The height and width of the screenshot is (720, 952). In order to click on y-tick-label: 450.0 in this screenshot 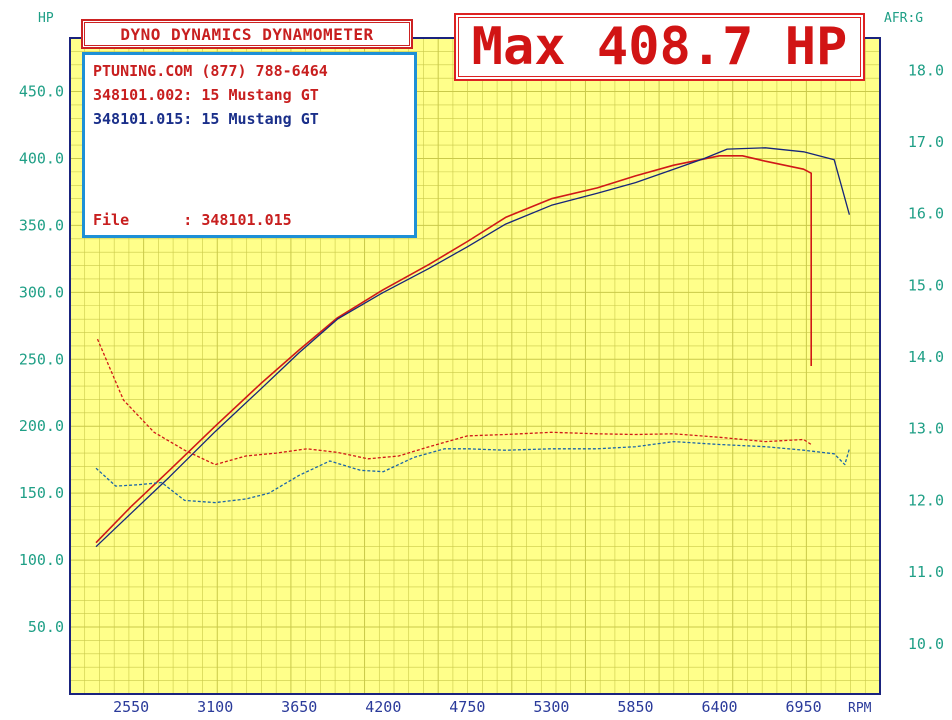, I will do `click(41, 92)`.